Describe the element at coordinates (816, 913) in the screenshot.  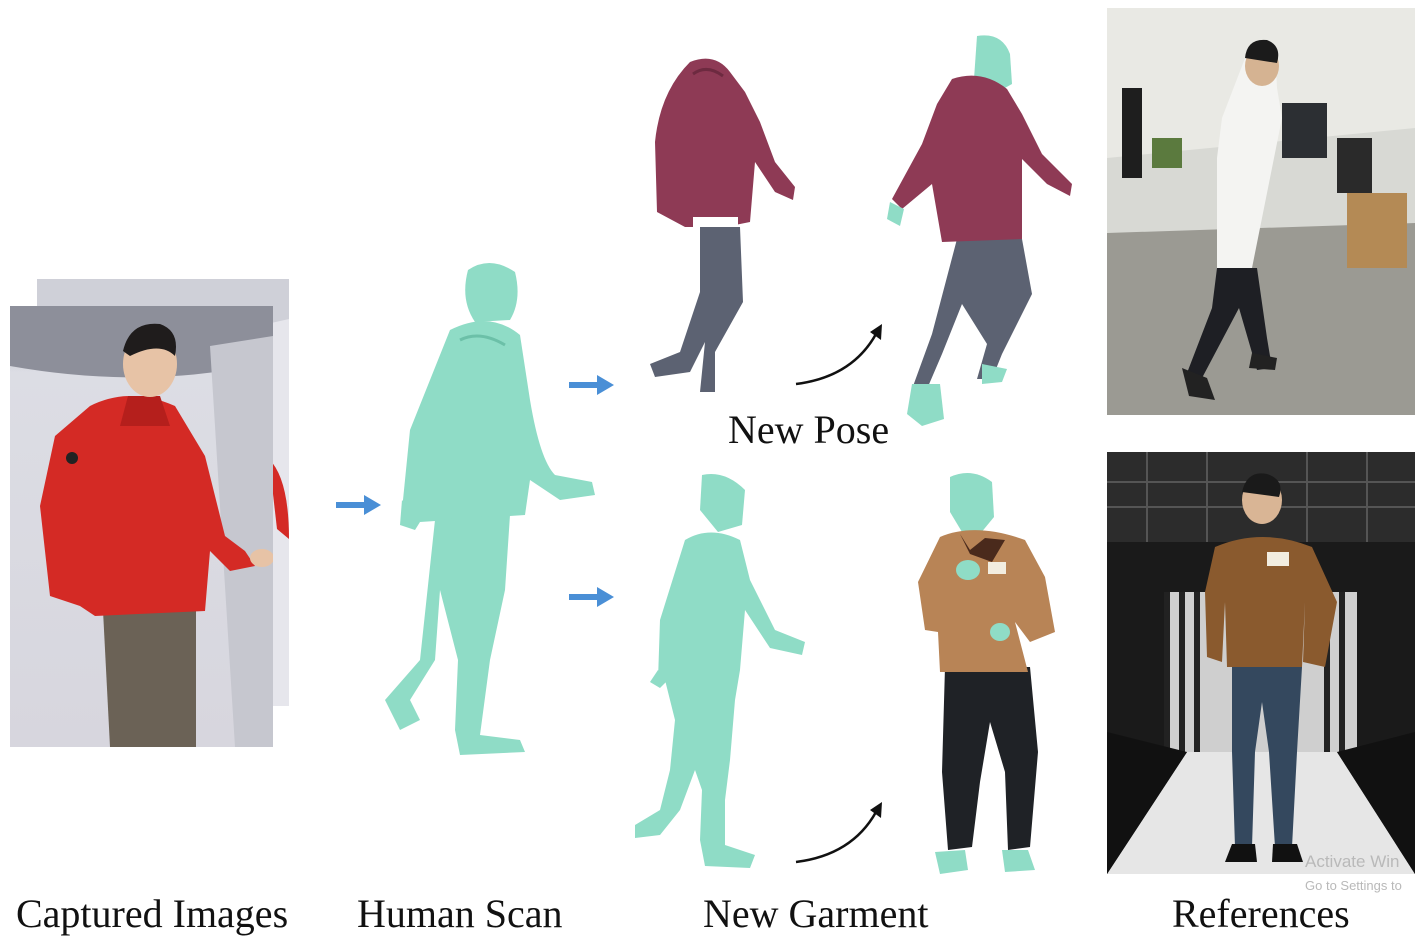
I see `label-new-garment: New Garment` at that location.